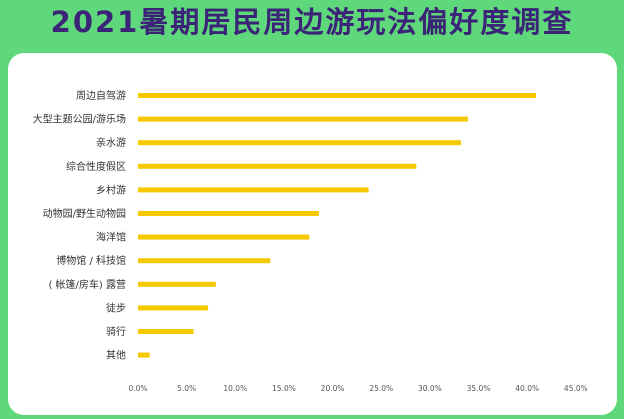 The height and width of the screenshot is (419, 624). I want to click on category-label: 骑行, so click(116, 331).